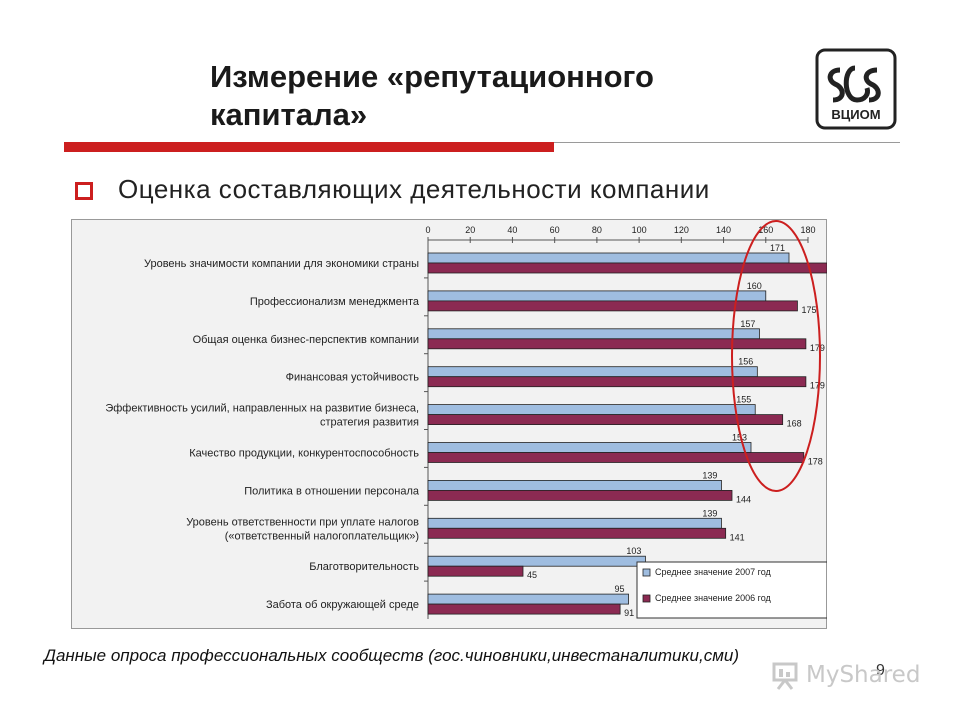 This screenshot has height=720, width=960. Describe the element at coordinates (470, 230) in the screenshot. I see `x-tick-label: 20` at that location.